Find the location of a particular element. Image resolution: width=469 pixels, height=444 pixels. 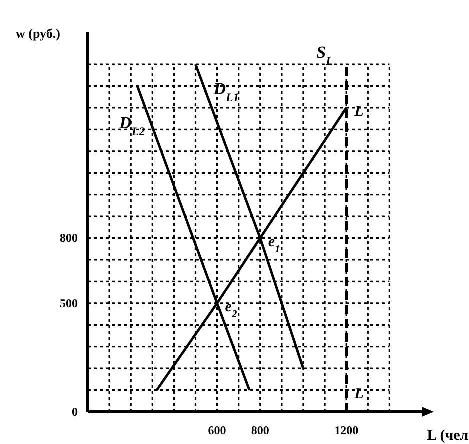

y-tick-label: 500 is located at coordinates (69, 303).